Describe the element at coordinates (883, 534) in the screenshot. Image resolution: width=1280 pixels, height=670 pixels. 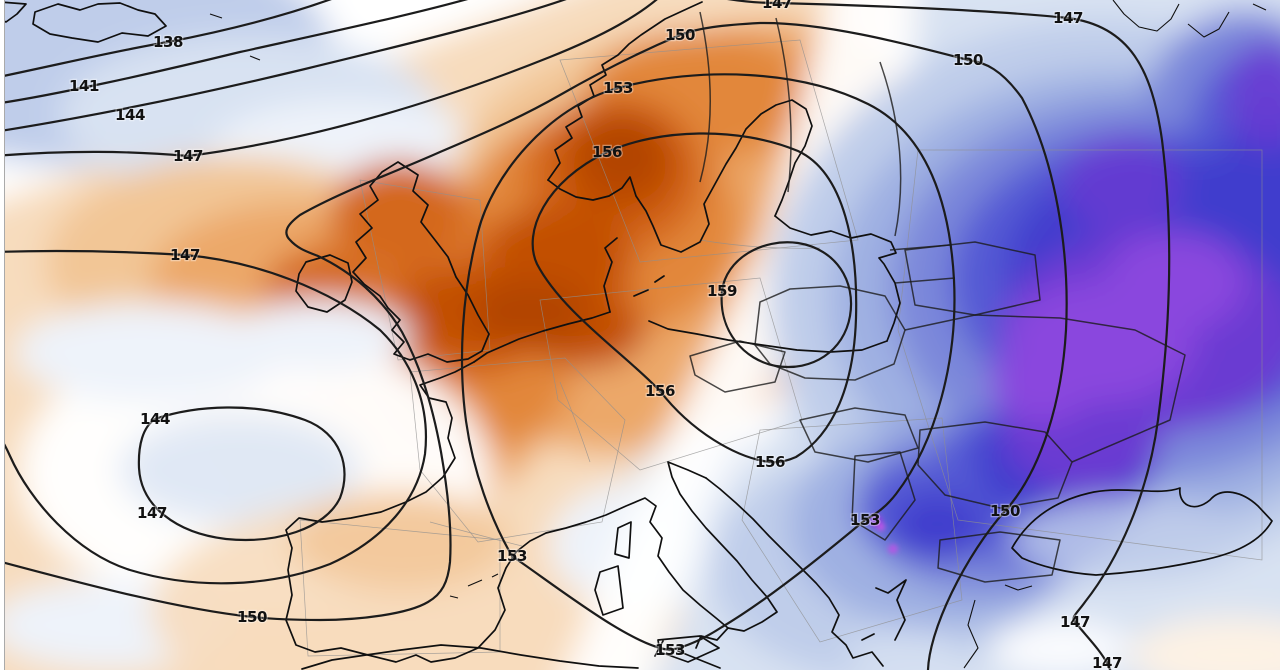
I see `anomaly-specks` at that location.